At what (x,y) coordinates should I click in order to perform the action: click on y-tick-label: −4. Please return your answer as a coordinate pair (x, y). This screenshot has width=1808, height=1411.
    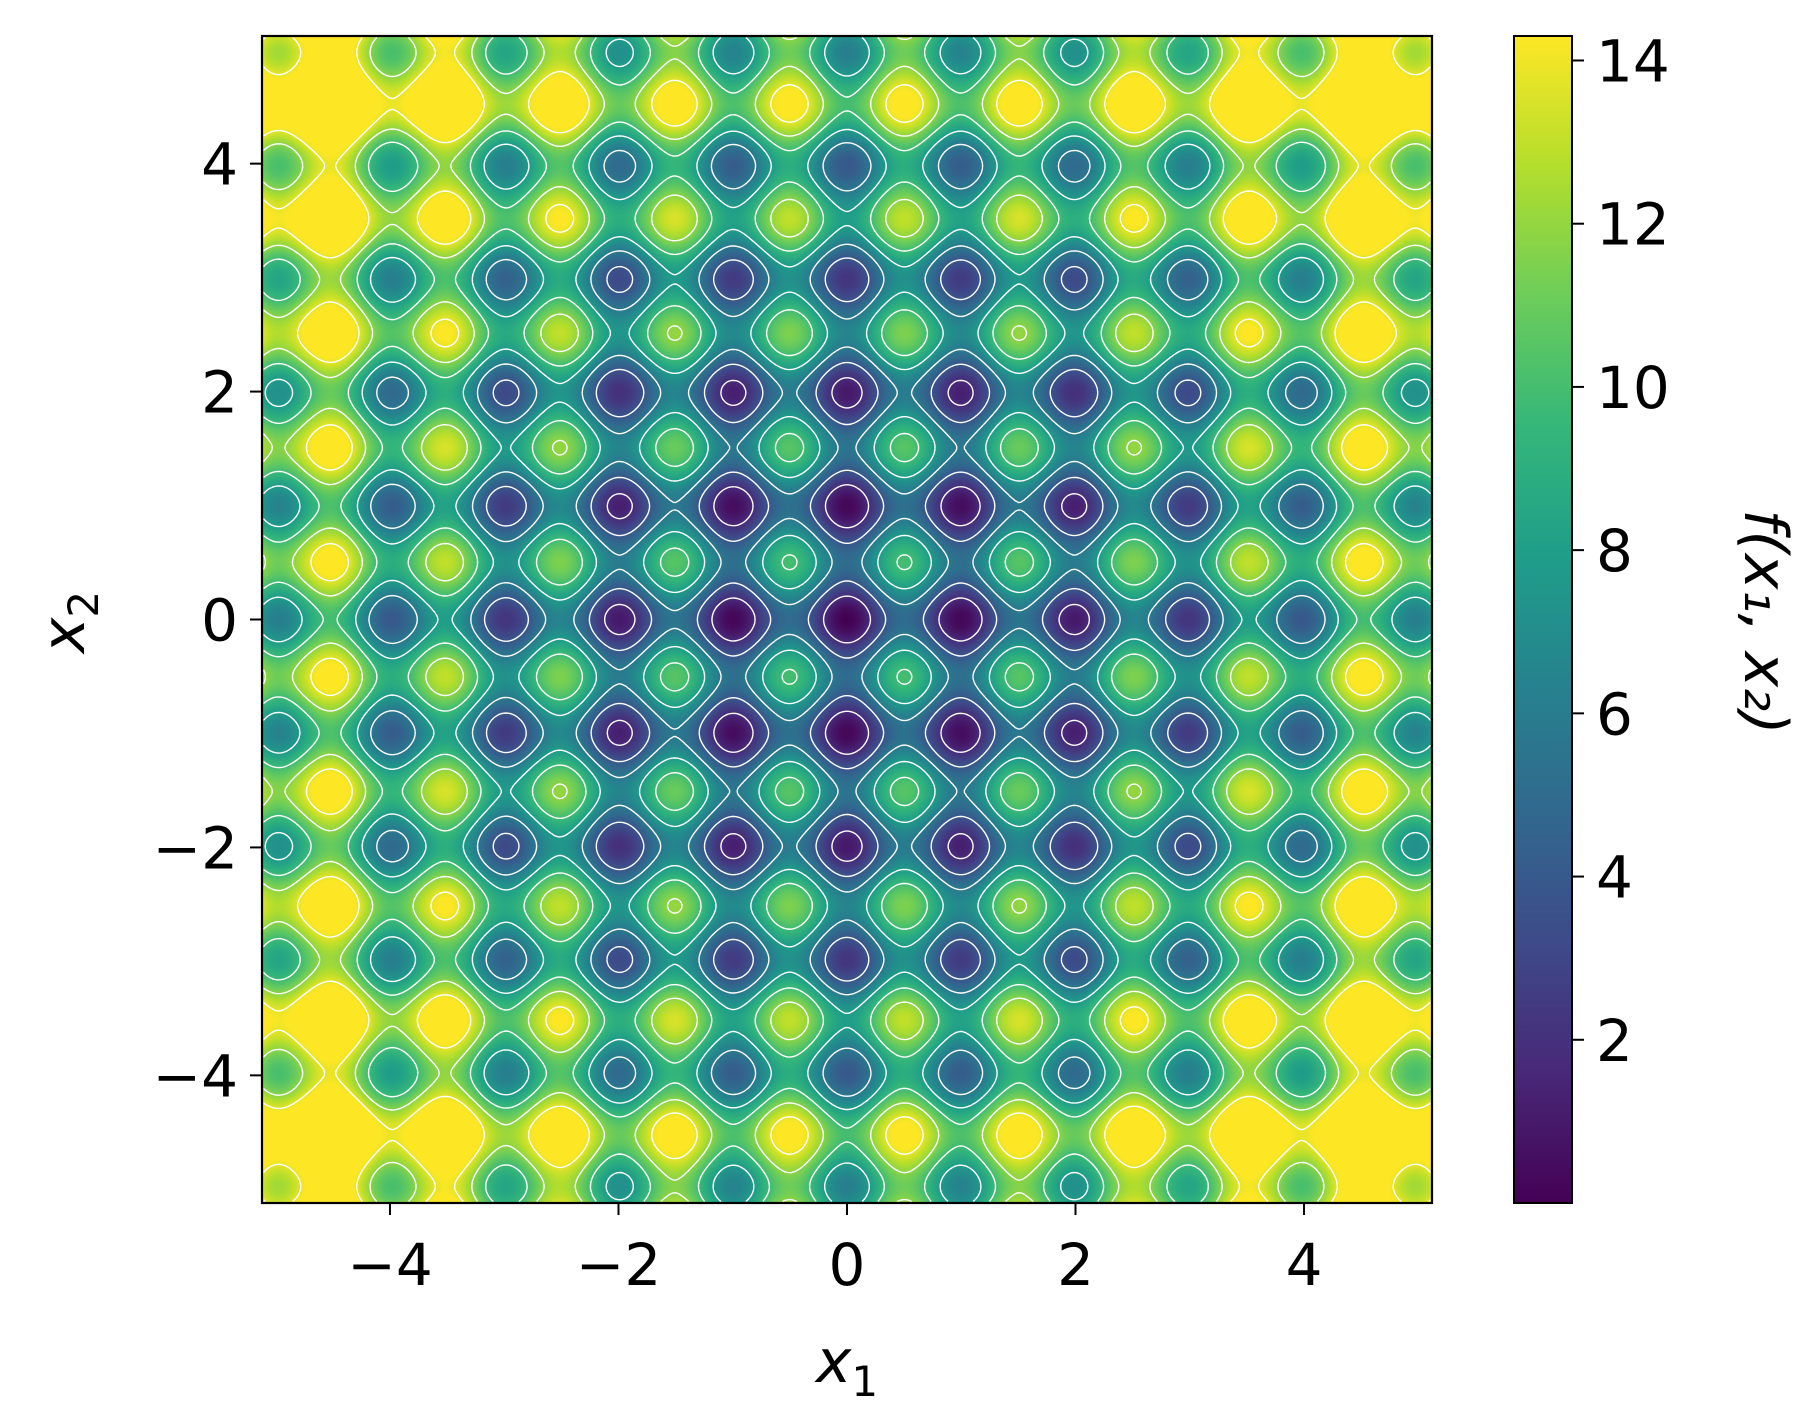
    Looking at the image, I should click on (196, 1076).